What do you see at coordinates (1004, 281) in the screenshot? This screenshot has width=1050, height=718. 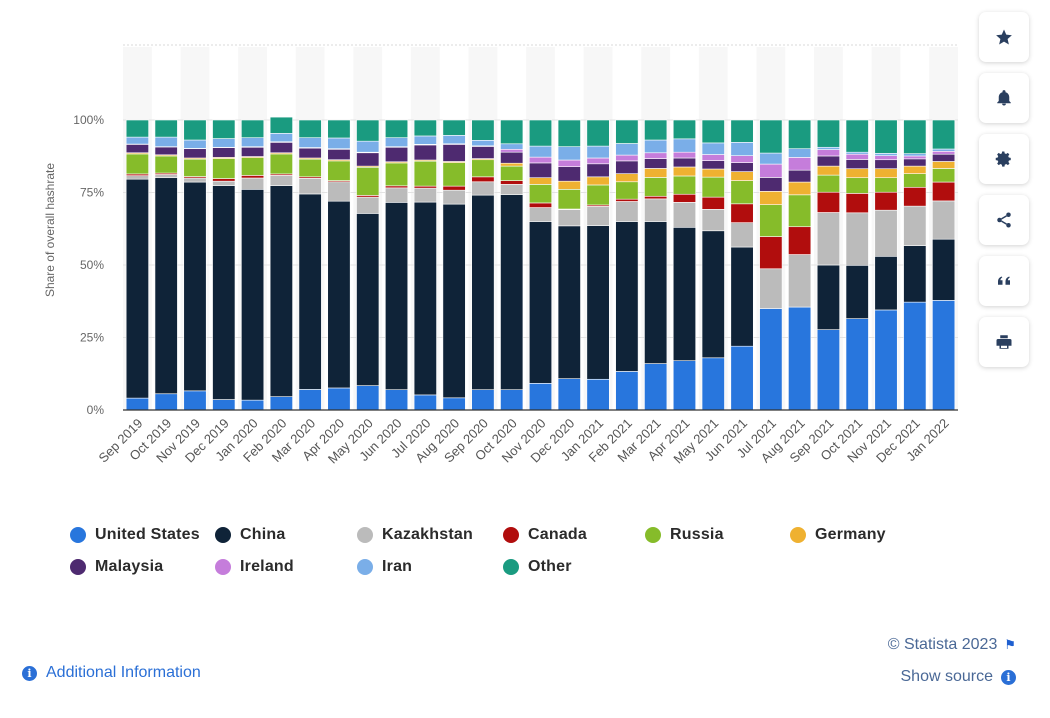 I see `cite-button` at bounding box center [1004, 281].